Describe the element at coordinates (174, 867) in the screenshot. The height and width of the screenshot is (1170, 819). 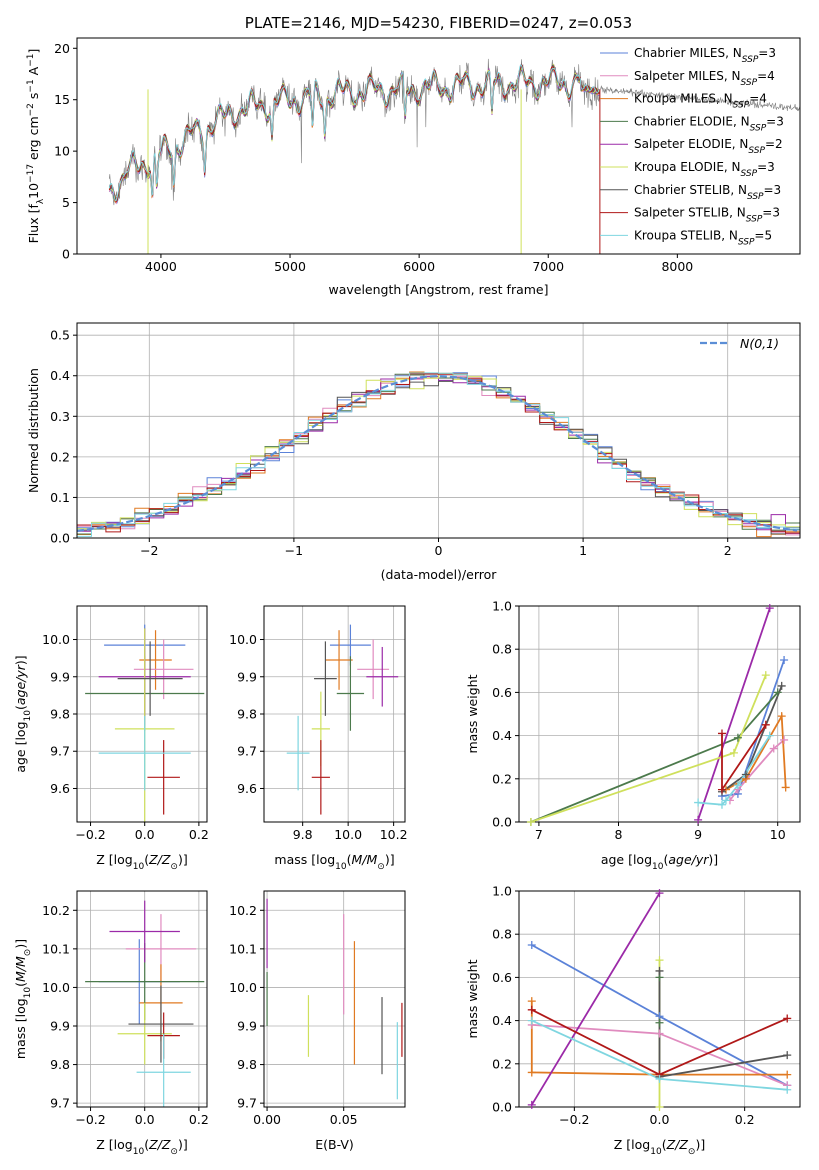
I see `label-part: ⊙` at that location.